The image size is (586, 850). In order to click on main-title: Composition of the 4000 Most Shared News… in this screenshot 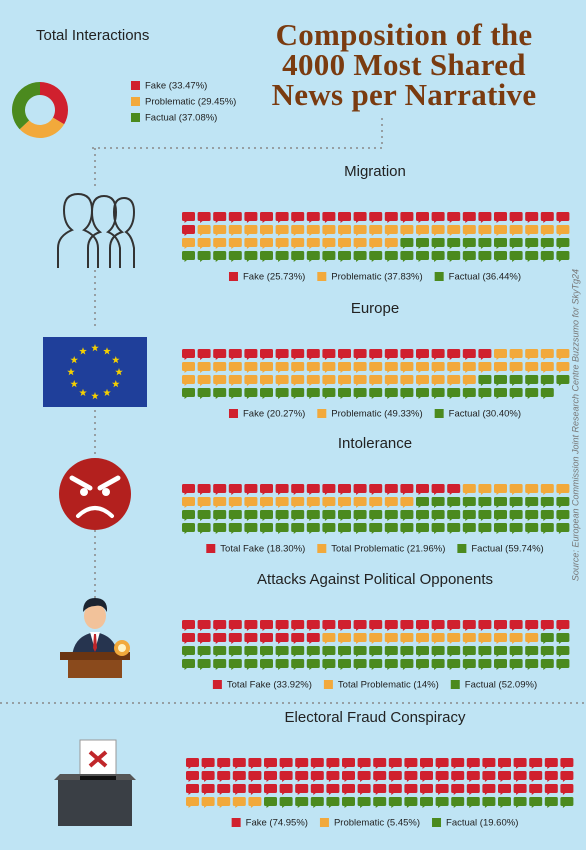, I will do `click(404, 64)`.